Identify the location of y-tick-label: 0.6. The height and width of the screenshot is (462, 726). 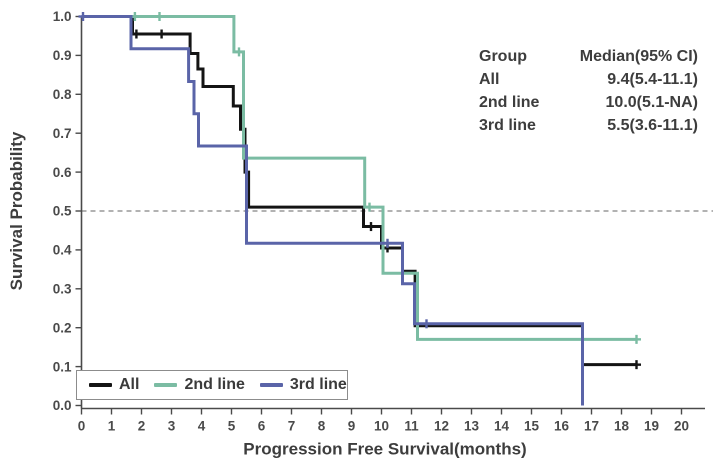
(62, 172).